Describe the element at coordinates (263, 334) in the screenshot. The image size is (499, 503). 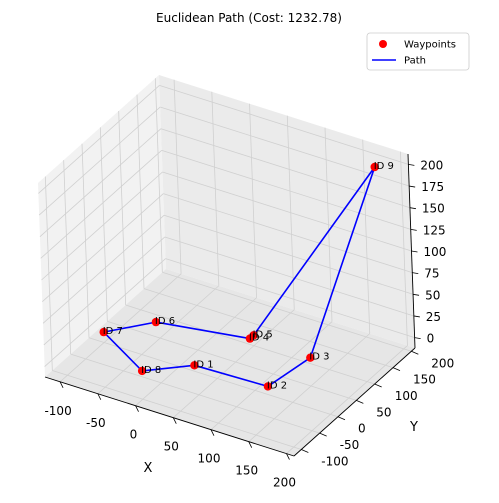
I see `waypoint-label: ID 5` at that location.